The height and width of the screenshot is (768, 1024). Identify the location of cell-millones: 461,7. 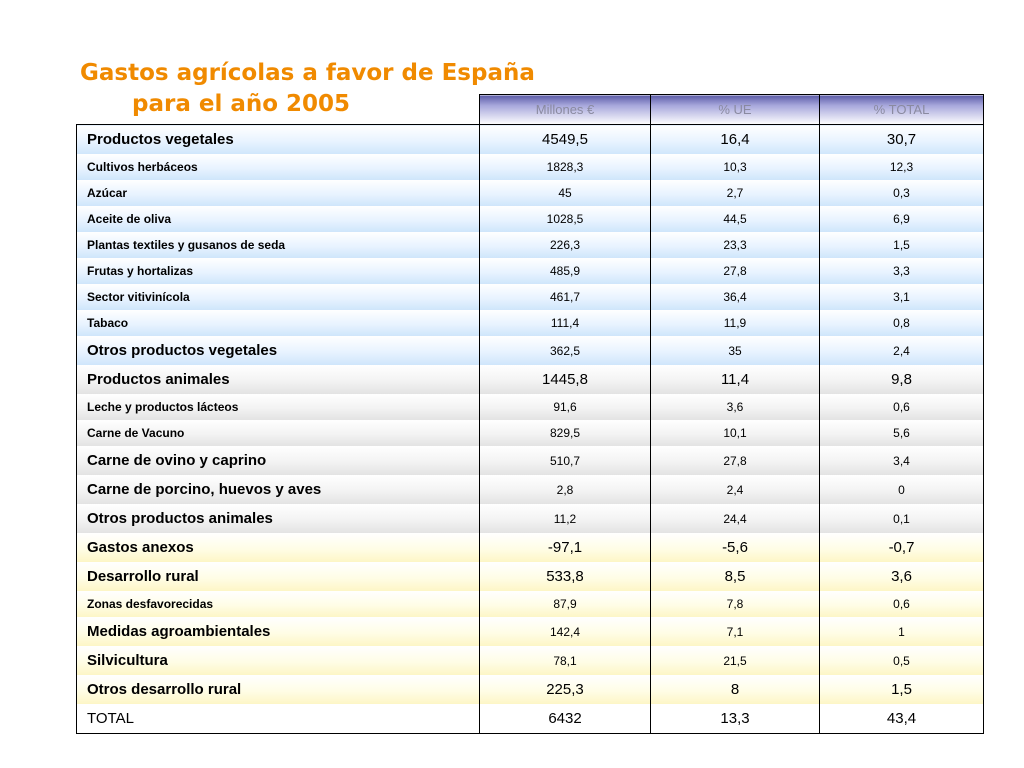
(565, 297).